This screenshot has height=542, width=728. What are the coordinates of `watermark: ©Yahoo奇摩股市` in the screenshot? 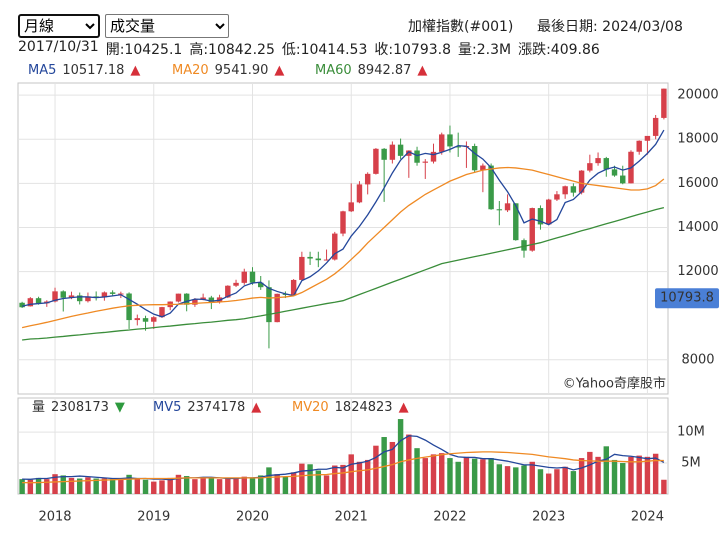 It's located at (614, 384).